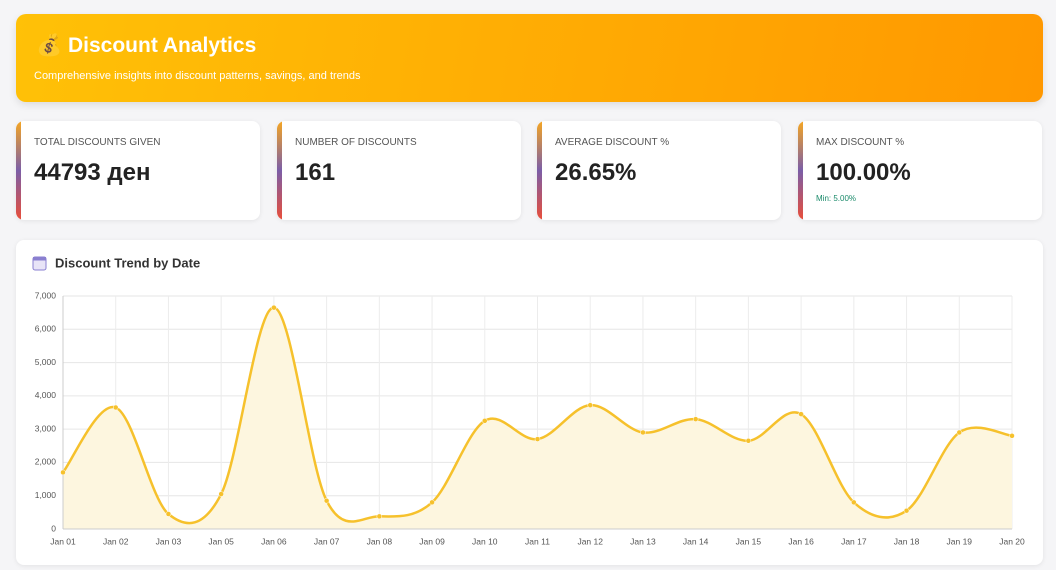 This screenshot has height=570, width=1056. Describe the element at coordinates (860, 142) in the screenshot. I see `stat-label: MAX DISCOUNT %` at that location.